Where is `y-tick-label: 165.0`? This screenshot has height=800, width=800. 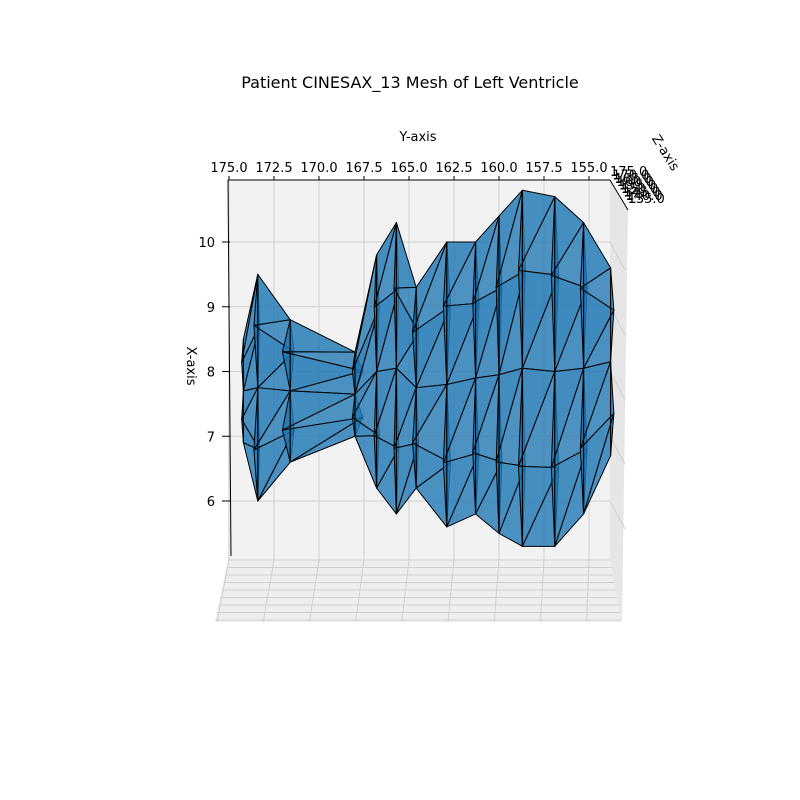
y-tick-label: 165.0 is located at coordinates (408, 168).